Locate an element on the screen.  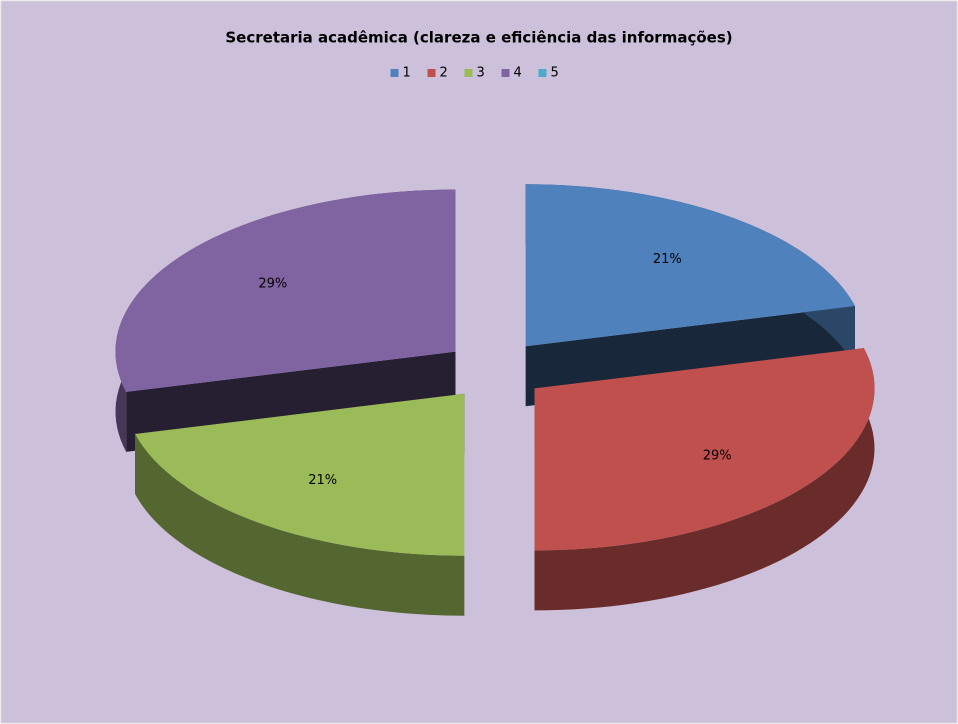
slice: 29% is located at coordinates (704, 479).